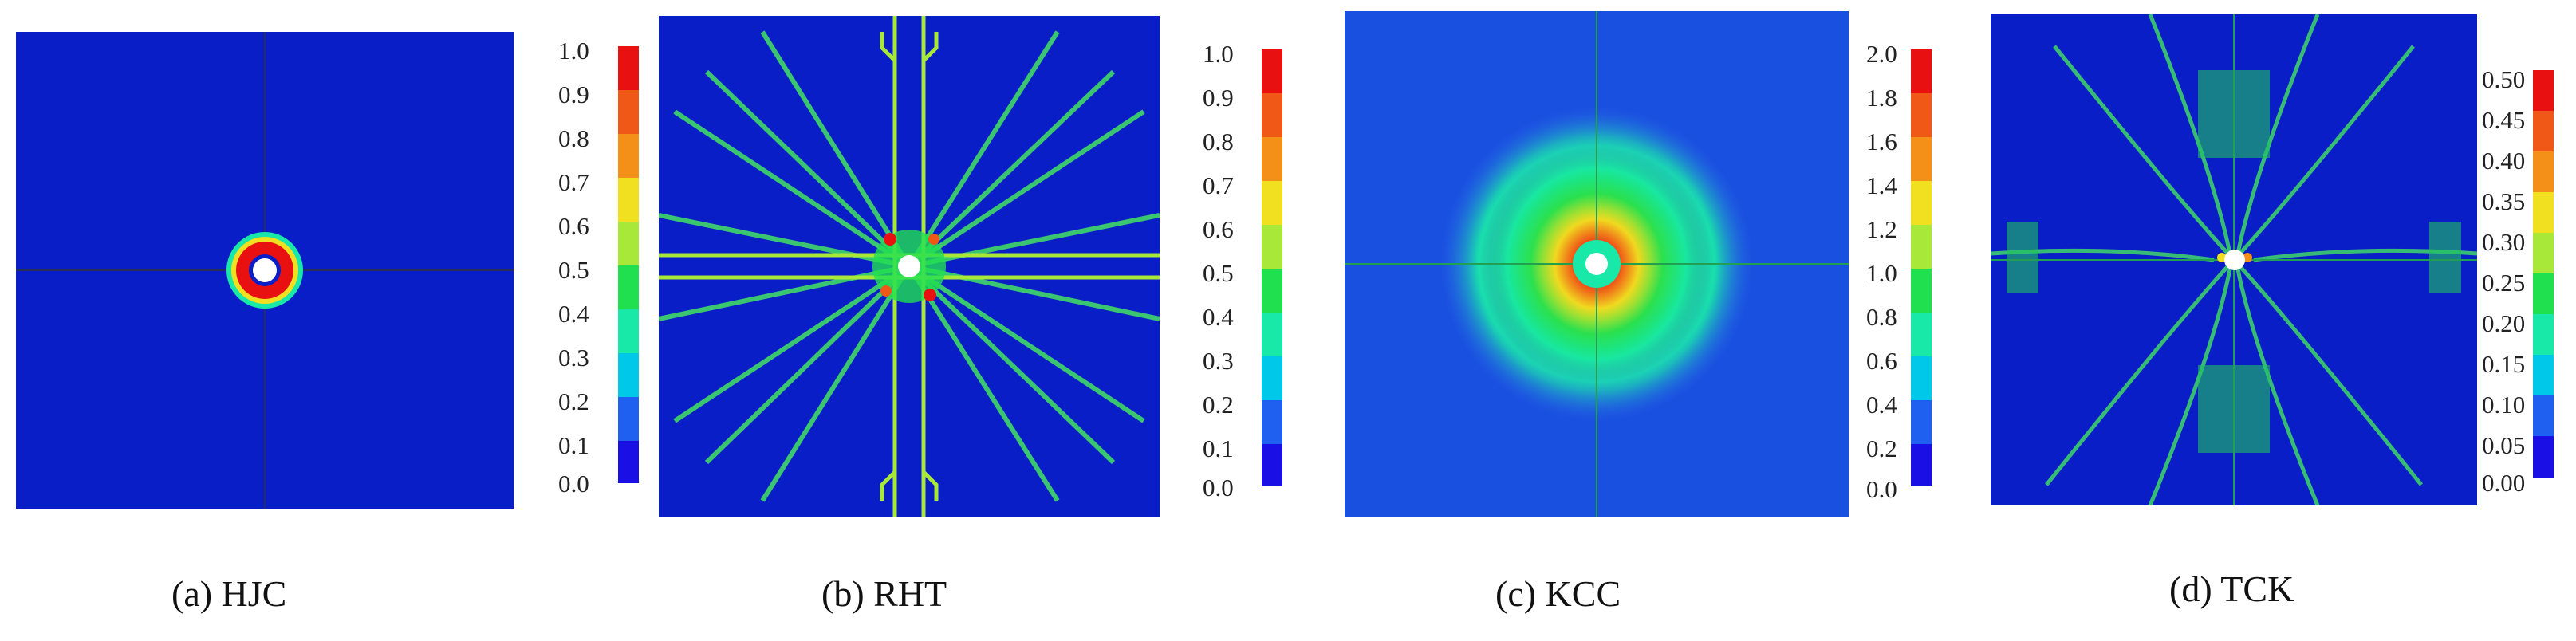  What do you see at coordinates (2504, 242) in the screenshot?
I see `tick-label: 0.30` at bounding box center [2504, 242].